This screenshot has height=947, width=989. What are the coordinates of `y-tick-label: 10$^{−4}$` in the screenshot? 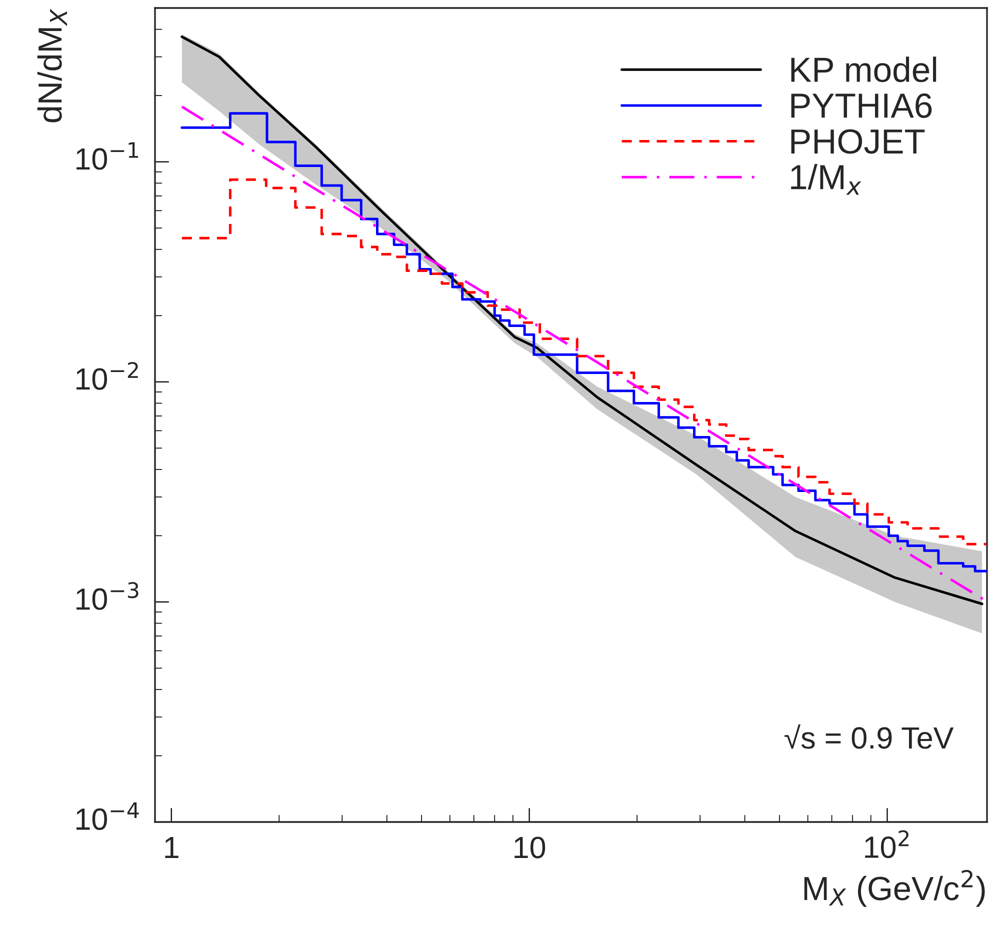 It's located at (107, 816).